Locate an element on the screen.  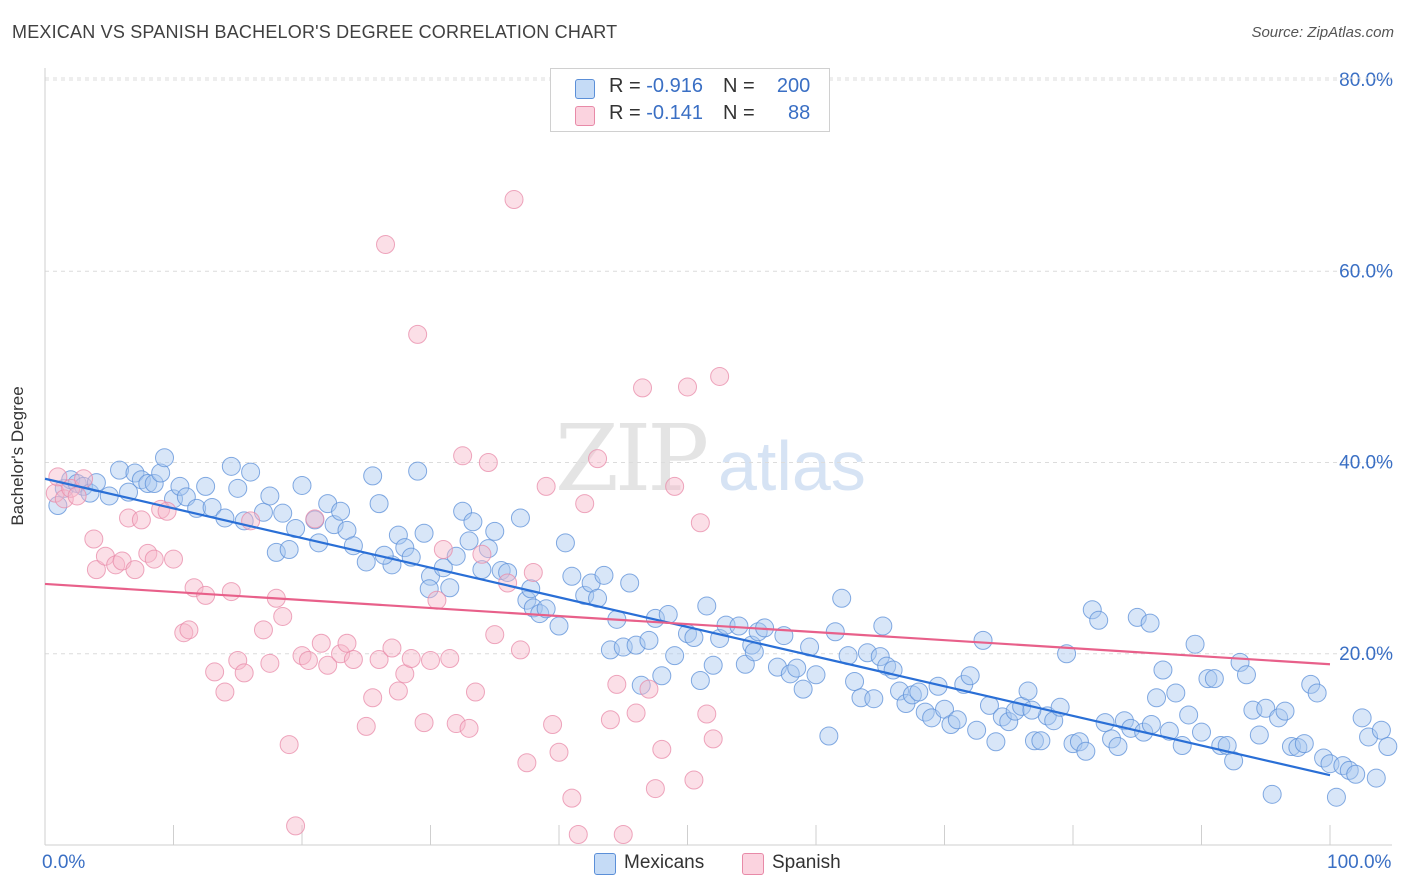
legend-n-spanish: N = 88 is located at coordinates (767, 113).